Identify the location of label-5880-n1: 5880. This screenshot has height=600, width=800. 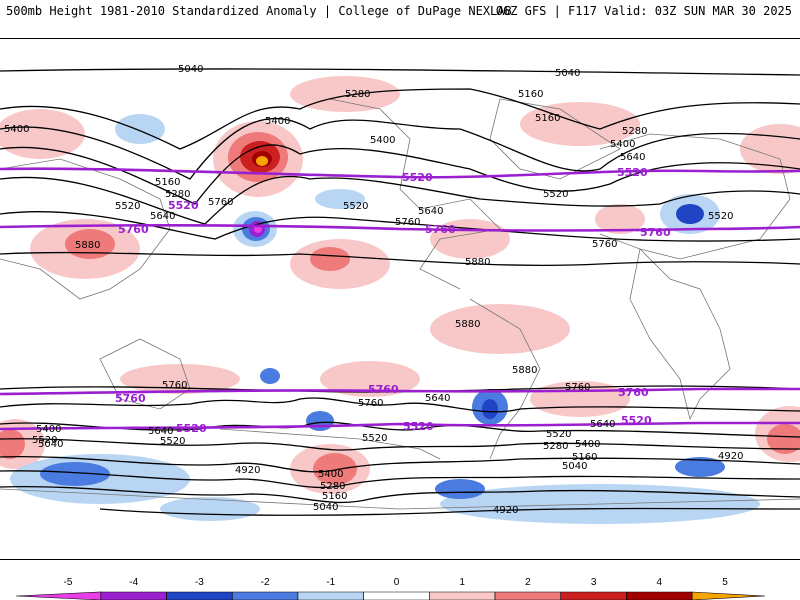
(87, 245).